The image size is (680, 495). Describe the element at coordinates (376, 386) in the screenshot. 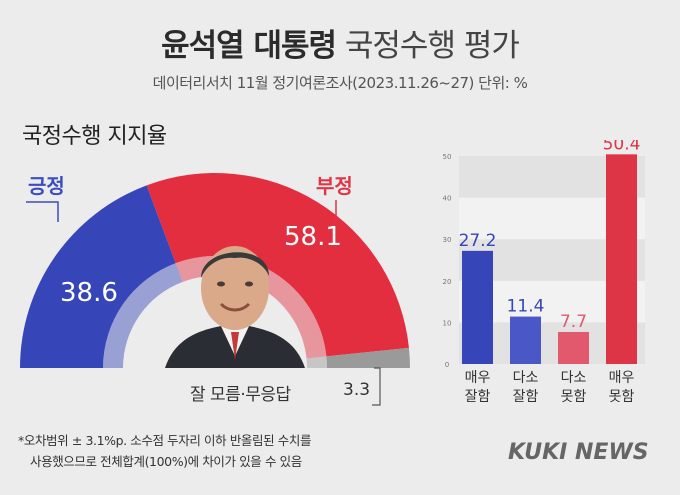

I see `unknown-leader-line` at that location.